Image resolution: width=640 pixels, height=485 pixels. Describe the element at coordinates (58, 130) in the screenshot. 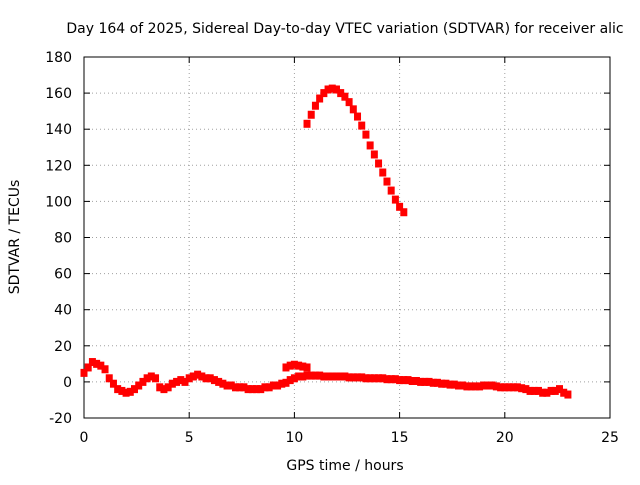

I see `y-tick-label: 140` at that location.